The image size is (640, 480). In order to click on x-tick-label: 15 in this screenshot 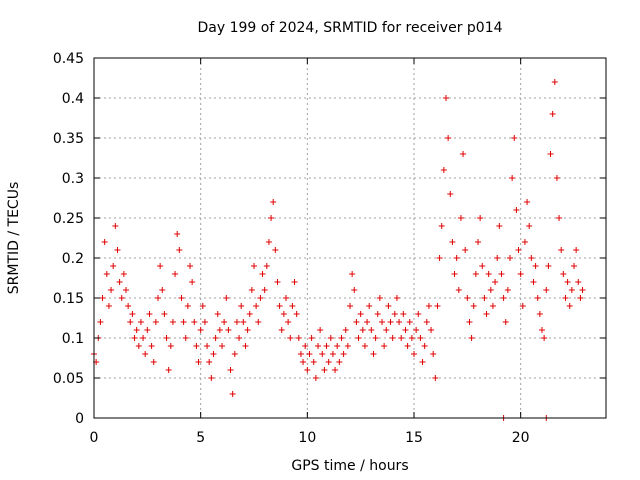, I will do `click(414, 438)`.